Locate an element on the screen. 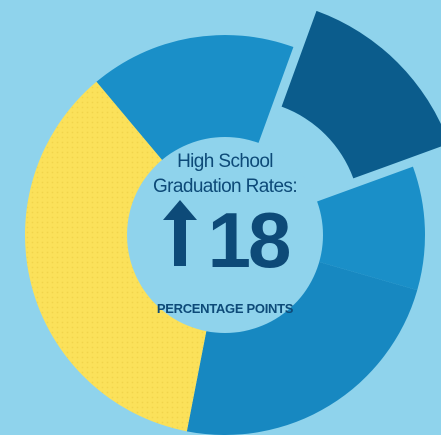  up-arrow is located at coordinates (180, 233).